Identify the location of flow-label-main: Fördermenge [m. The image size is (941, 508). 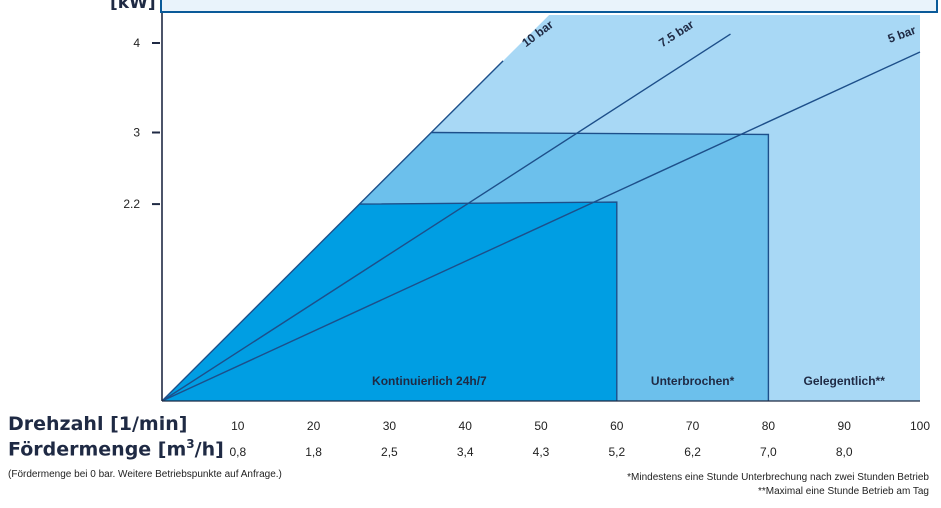
(97, 449).